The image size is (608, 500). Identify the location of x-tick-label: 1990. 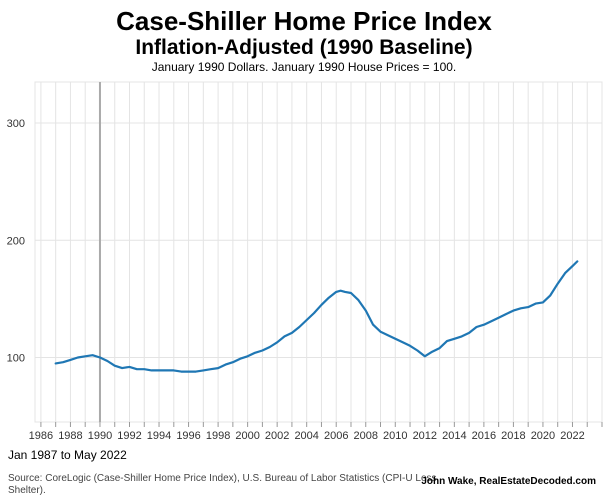
(100, 436).